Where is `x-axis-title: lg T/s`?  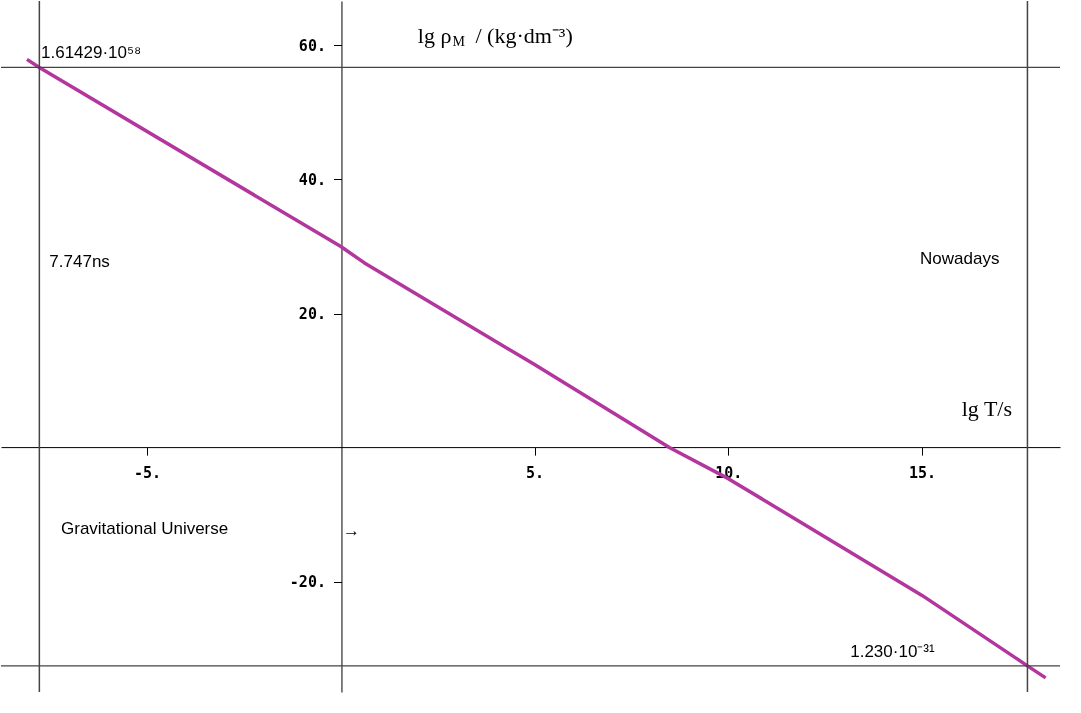
x-axis-title: lg T/s is located at coordinates (986, 409).